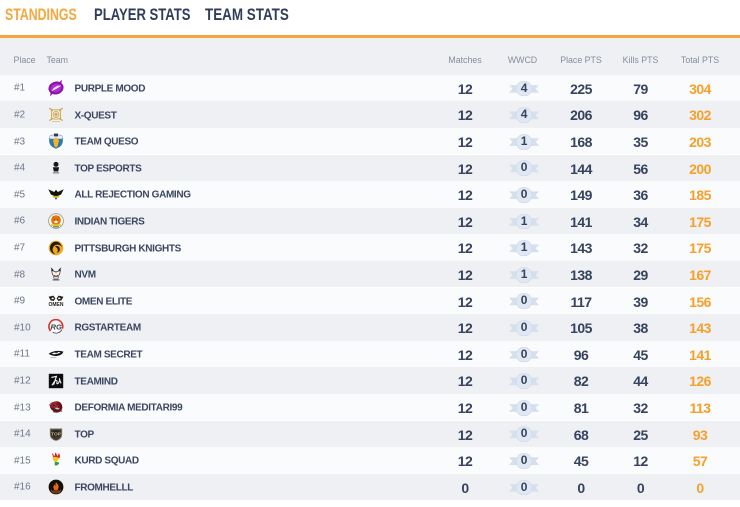 The width and height of the screenshot is (740, 507). What do you see at coordinates (56, 327) in the screenshot?
I see `svg-text: RG` at bounding box center [56, 327].